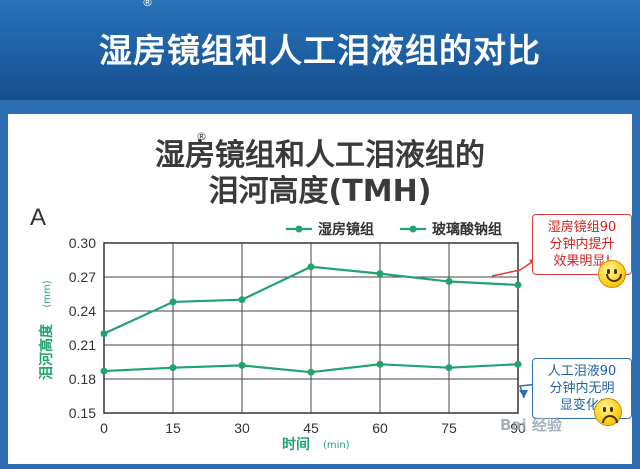 The height and width of the screenshot is (469, 640). I want to click on callout-line: 人工泪液90, so click(582, 371).